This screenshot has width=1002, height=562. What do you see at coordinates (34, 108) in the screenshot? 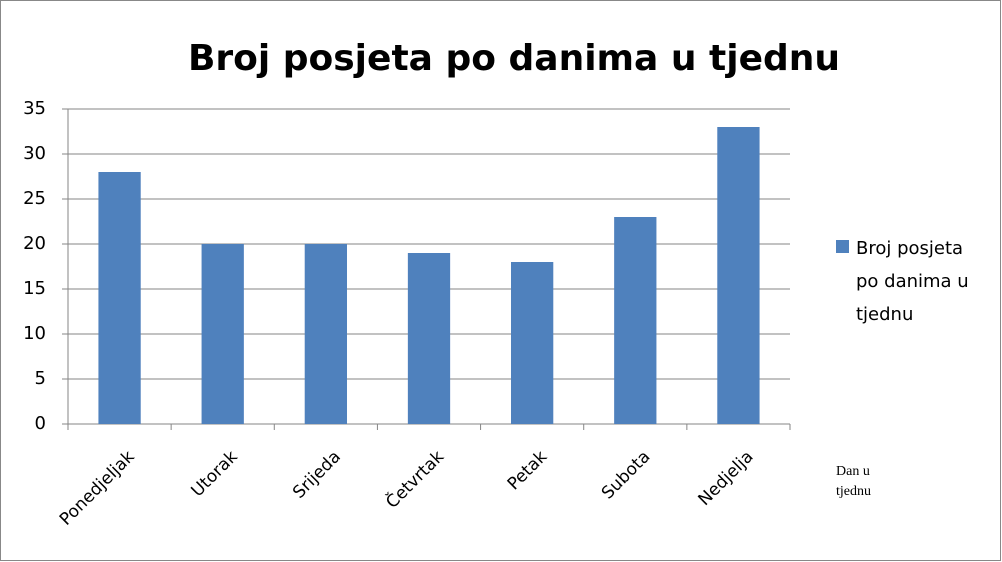
I see `y-tick-label: 35` at bounding box center [34, 108].